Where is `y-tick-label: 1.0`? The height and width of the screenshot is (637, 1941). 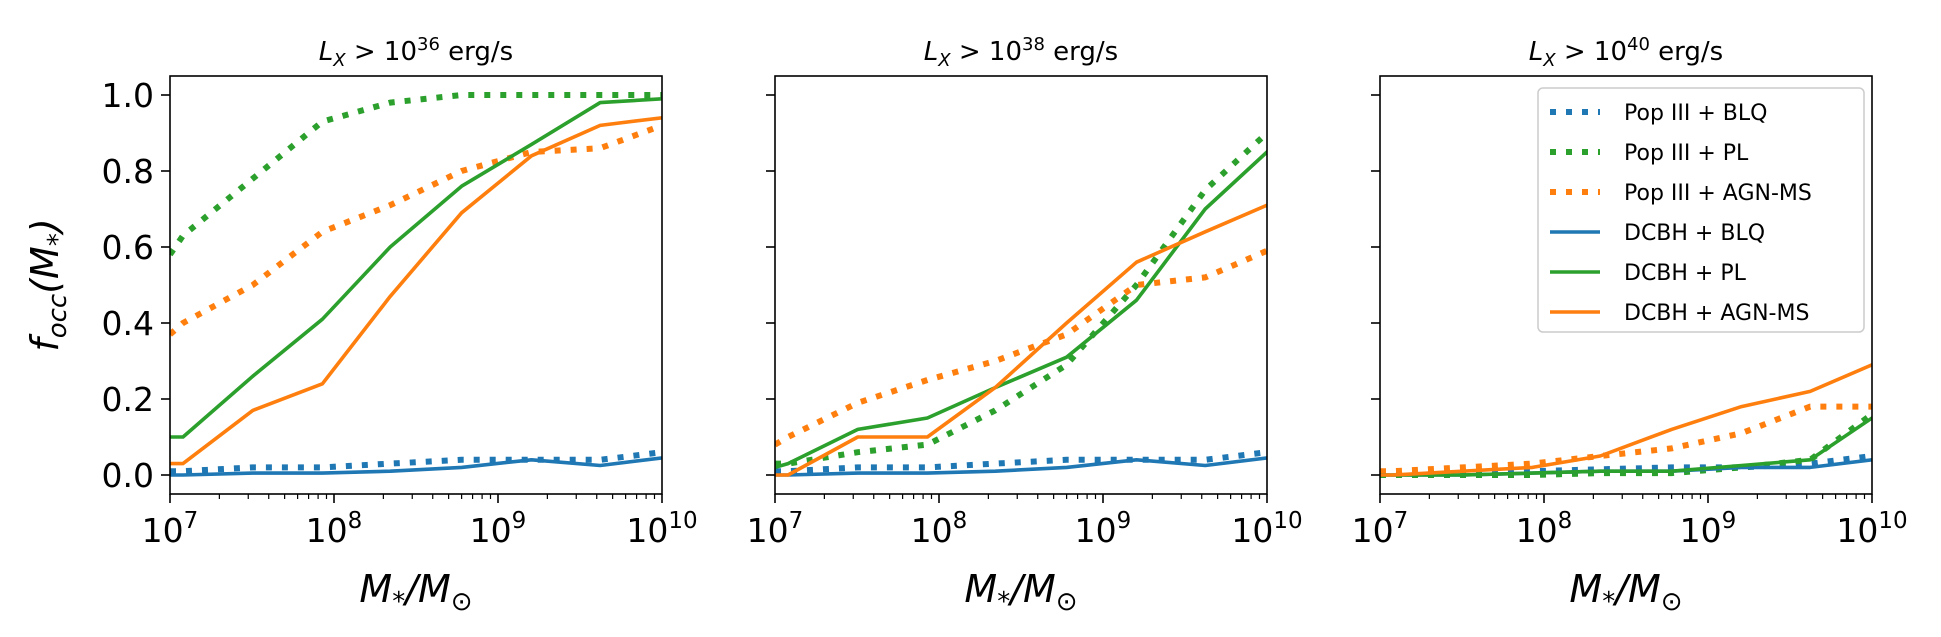
y-tick-label: 1.0 is located at coordinates (128, 95).